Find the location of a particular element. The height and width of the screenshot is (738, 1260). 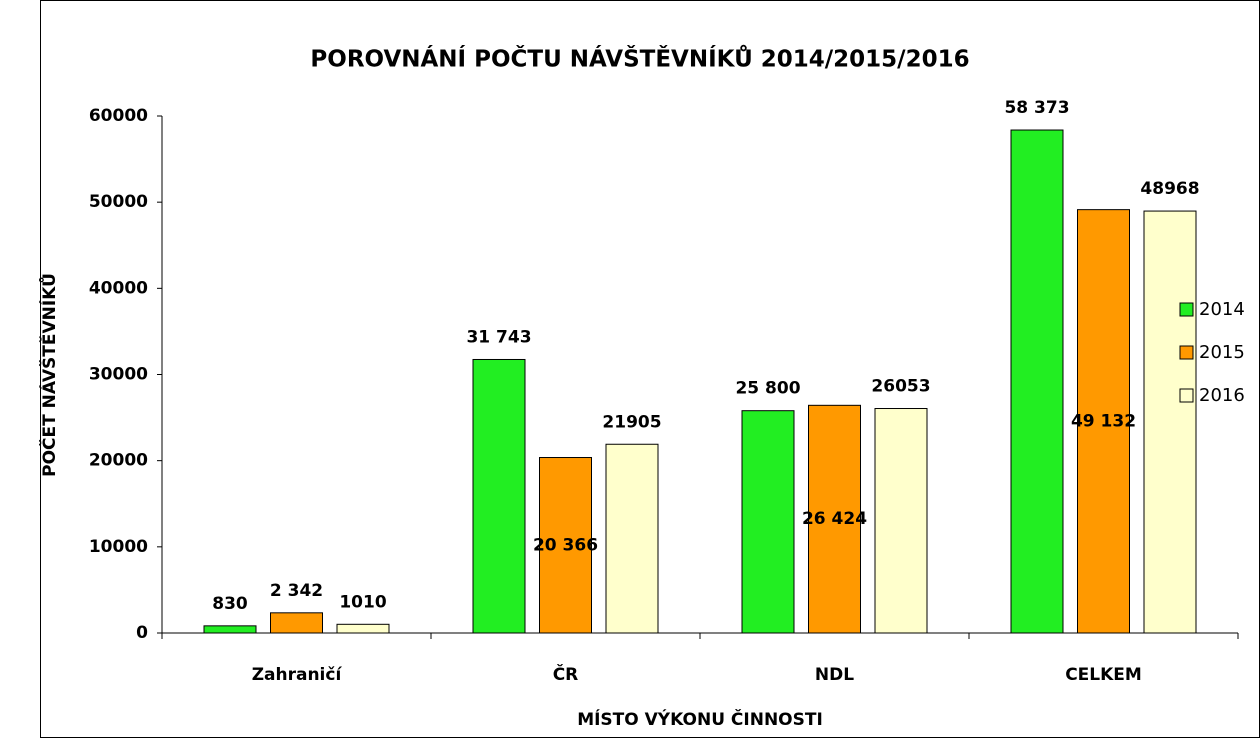

value-label: 25 800 is located at coordinates (767, 389).